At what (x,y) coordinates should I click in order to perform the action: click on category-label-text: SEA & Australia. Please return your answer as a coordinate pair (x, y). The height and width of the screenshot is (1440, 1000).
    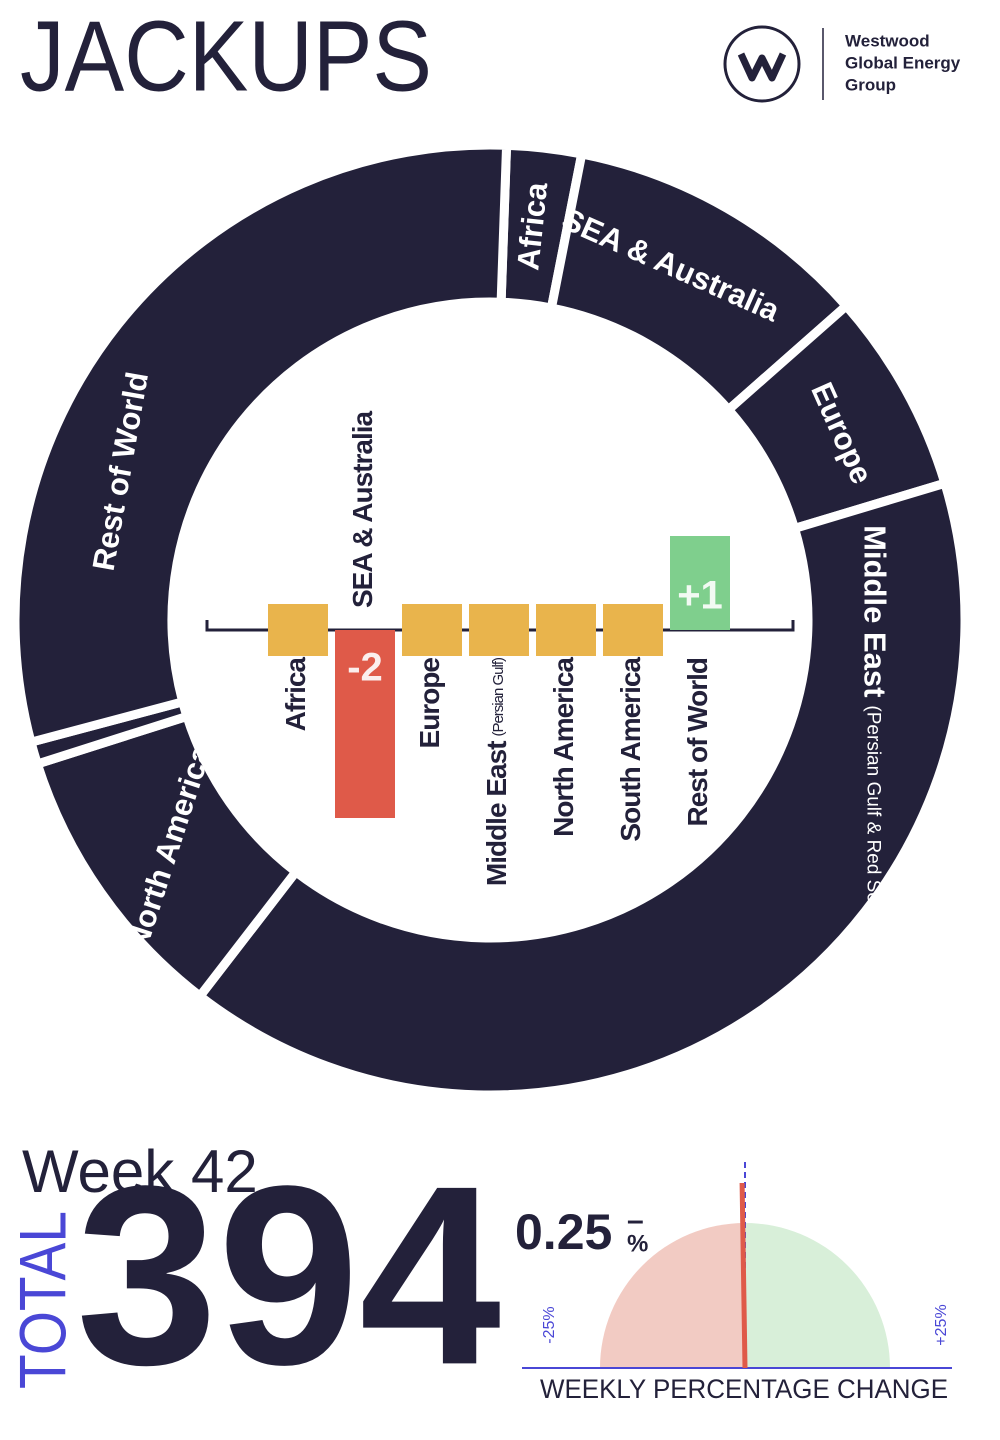
    Looking at the image, I should click on (362, 509).